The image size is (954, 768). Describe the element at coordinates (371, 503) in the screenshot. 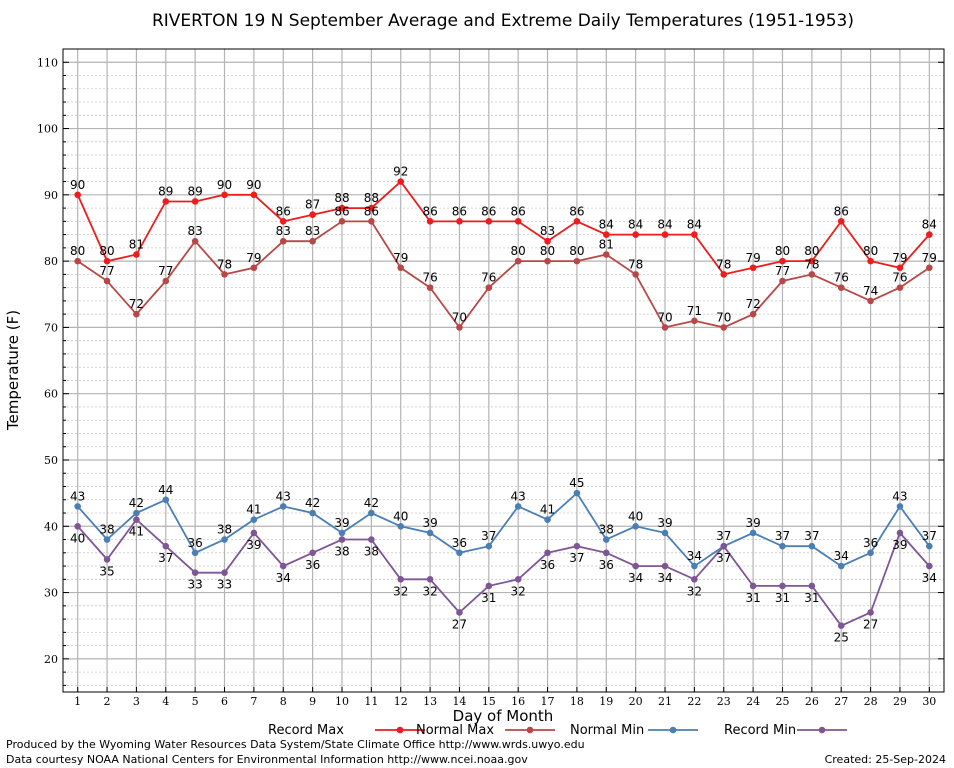

I see `data-label-normal-min: 42` at that location.